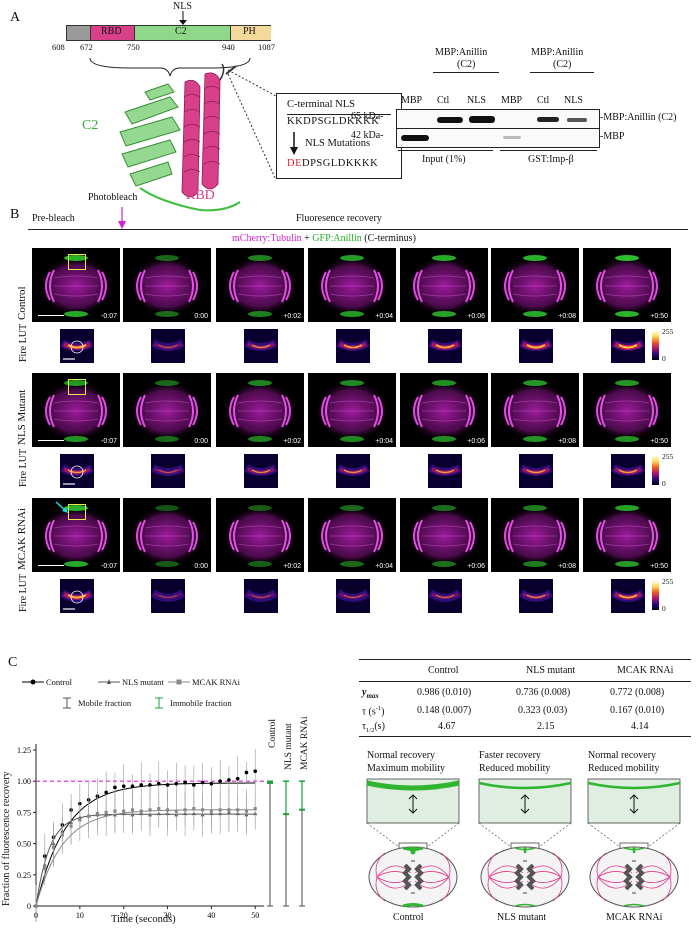 This screenshot has height=931, width=700. What do you see at coordinates (548, 119) in the screenshot?
I see `band-pull-ctl` at bounding box center [548, 119].